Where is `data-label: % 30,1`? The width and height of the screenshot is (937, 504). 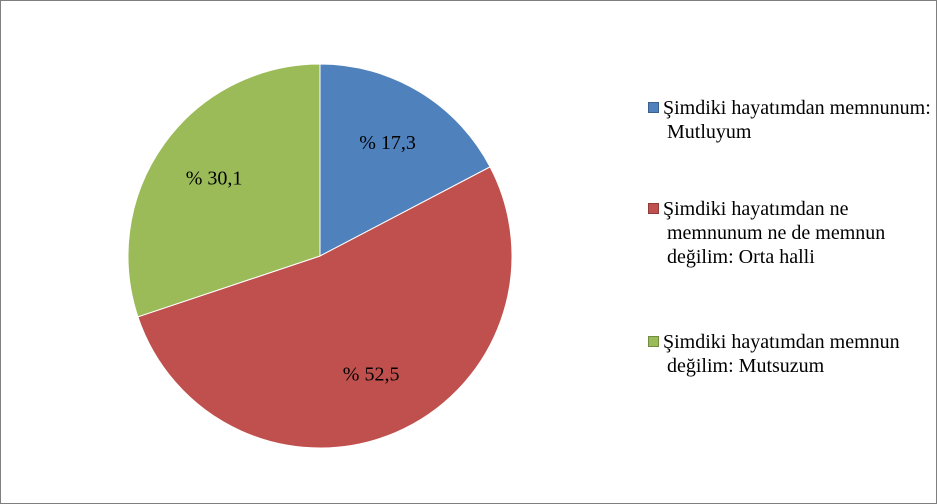
data-label: % 30,1 is located at coordinates (214, 178).